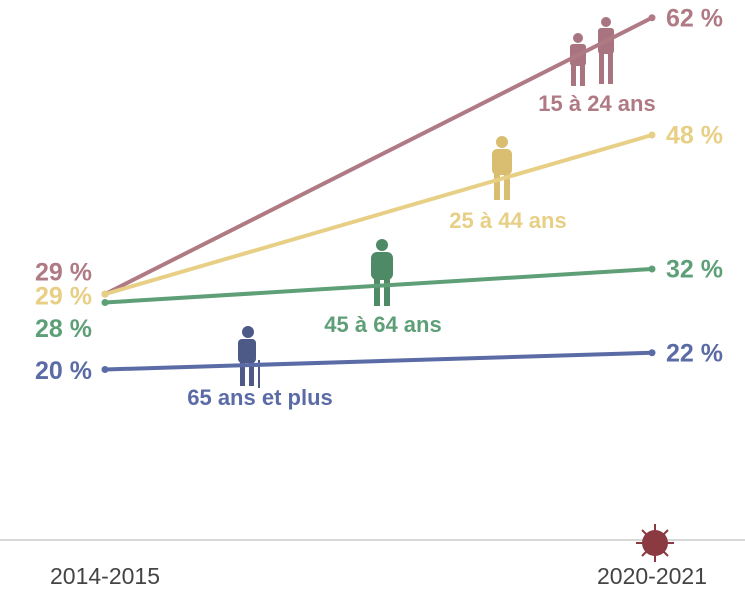  Describe the element at coordinates (652, 576) in the screenshot. I see `x-tick-label: 2020-2021` at that location.